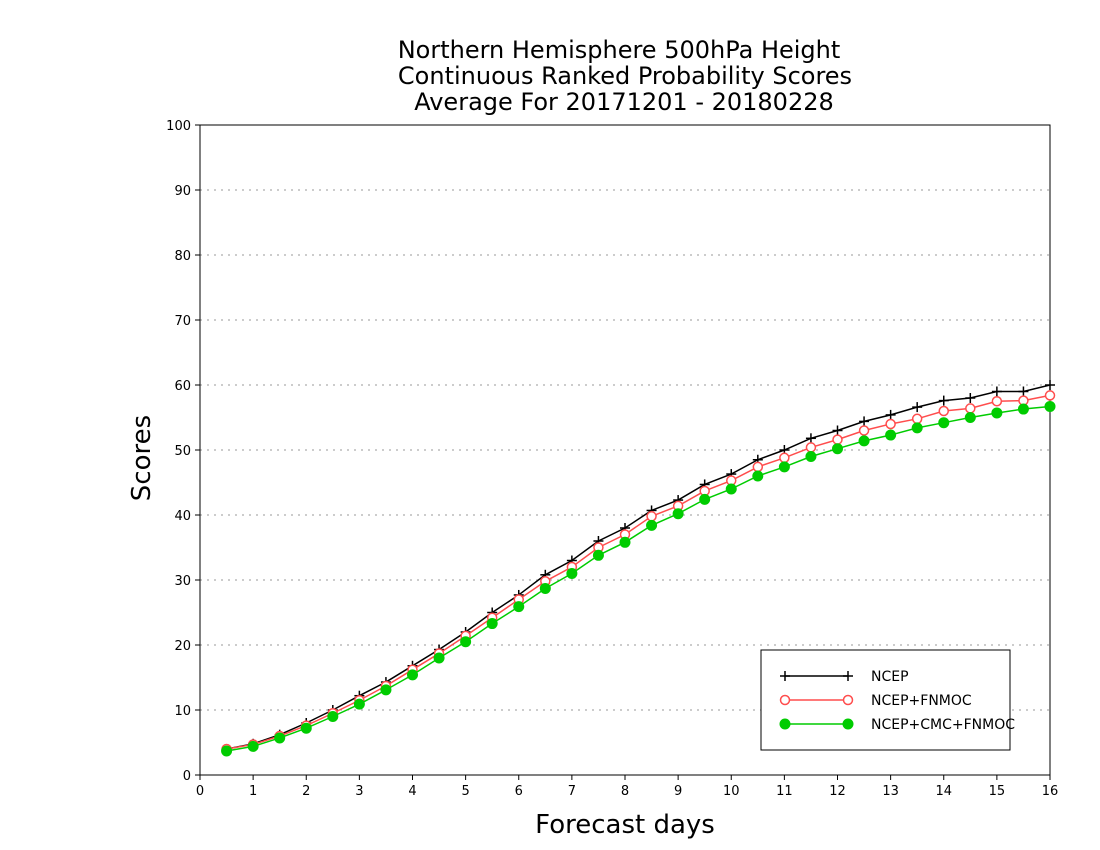 Image resolution: width=1100 pixels, height=850 pixels. I want to click on legend-entry-1: NCEP+FNMOC, so click(875, 701).